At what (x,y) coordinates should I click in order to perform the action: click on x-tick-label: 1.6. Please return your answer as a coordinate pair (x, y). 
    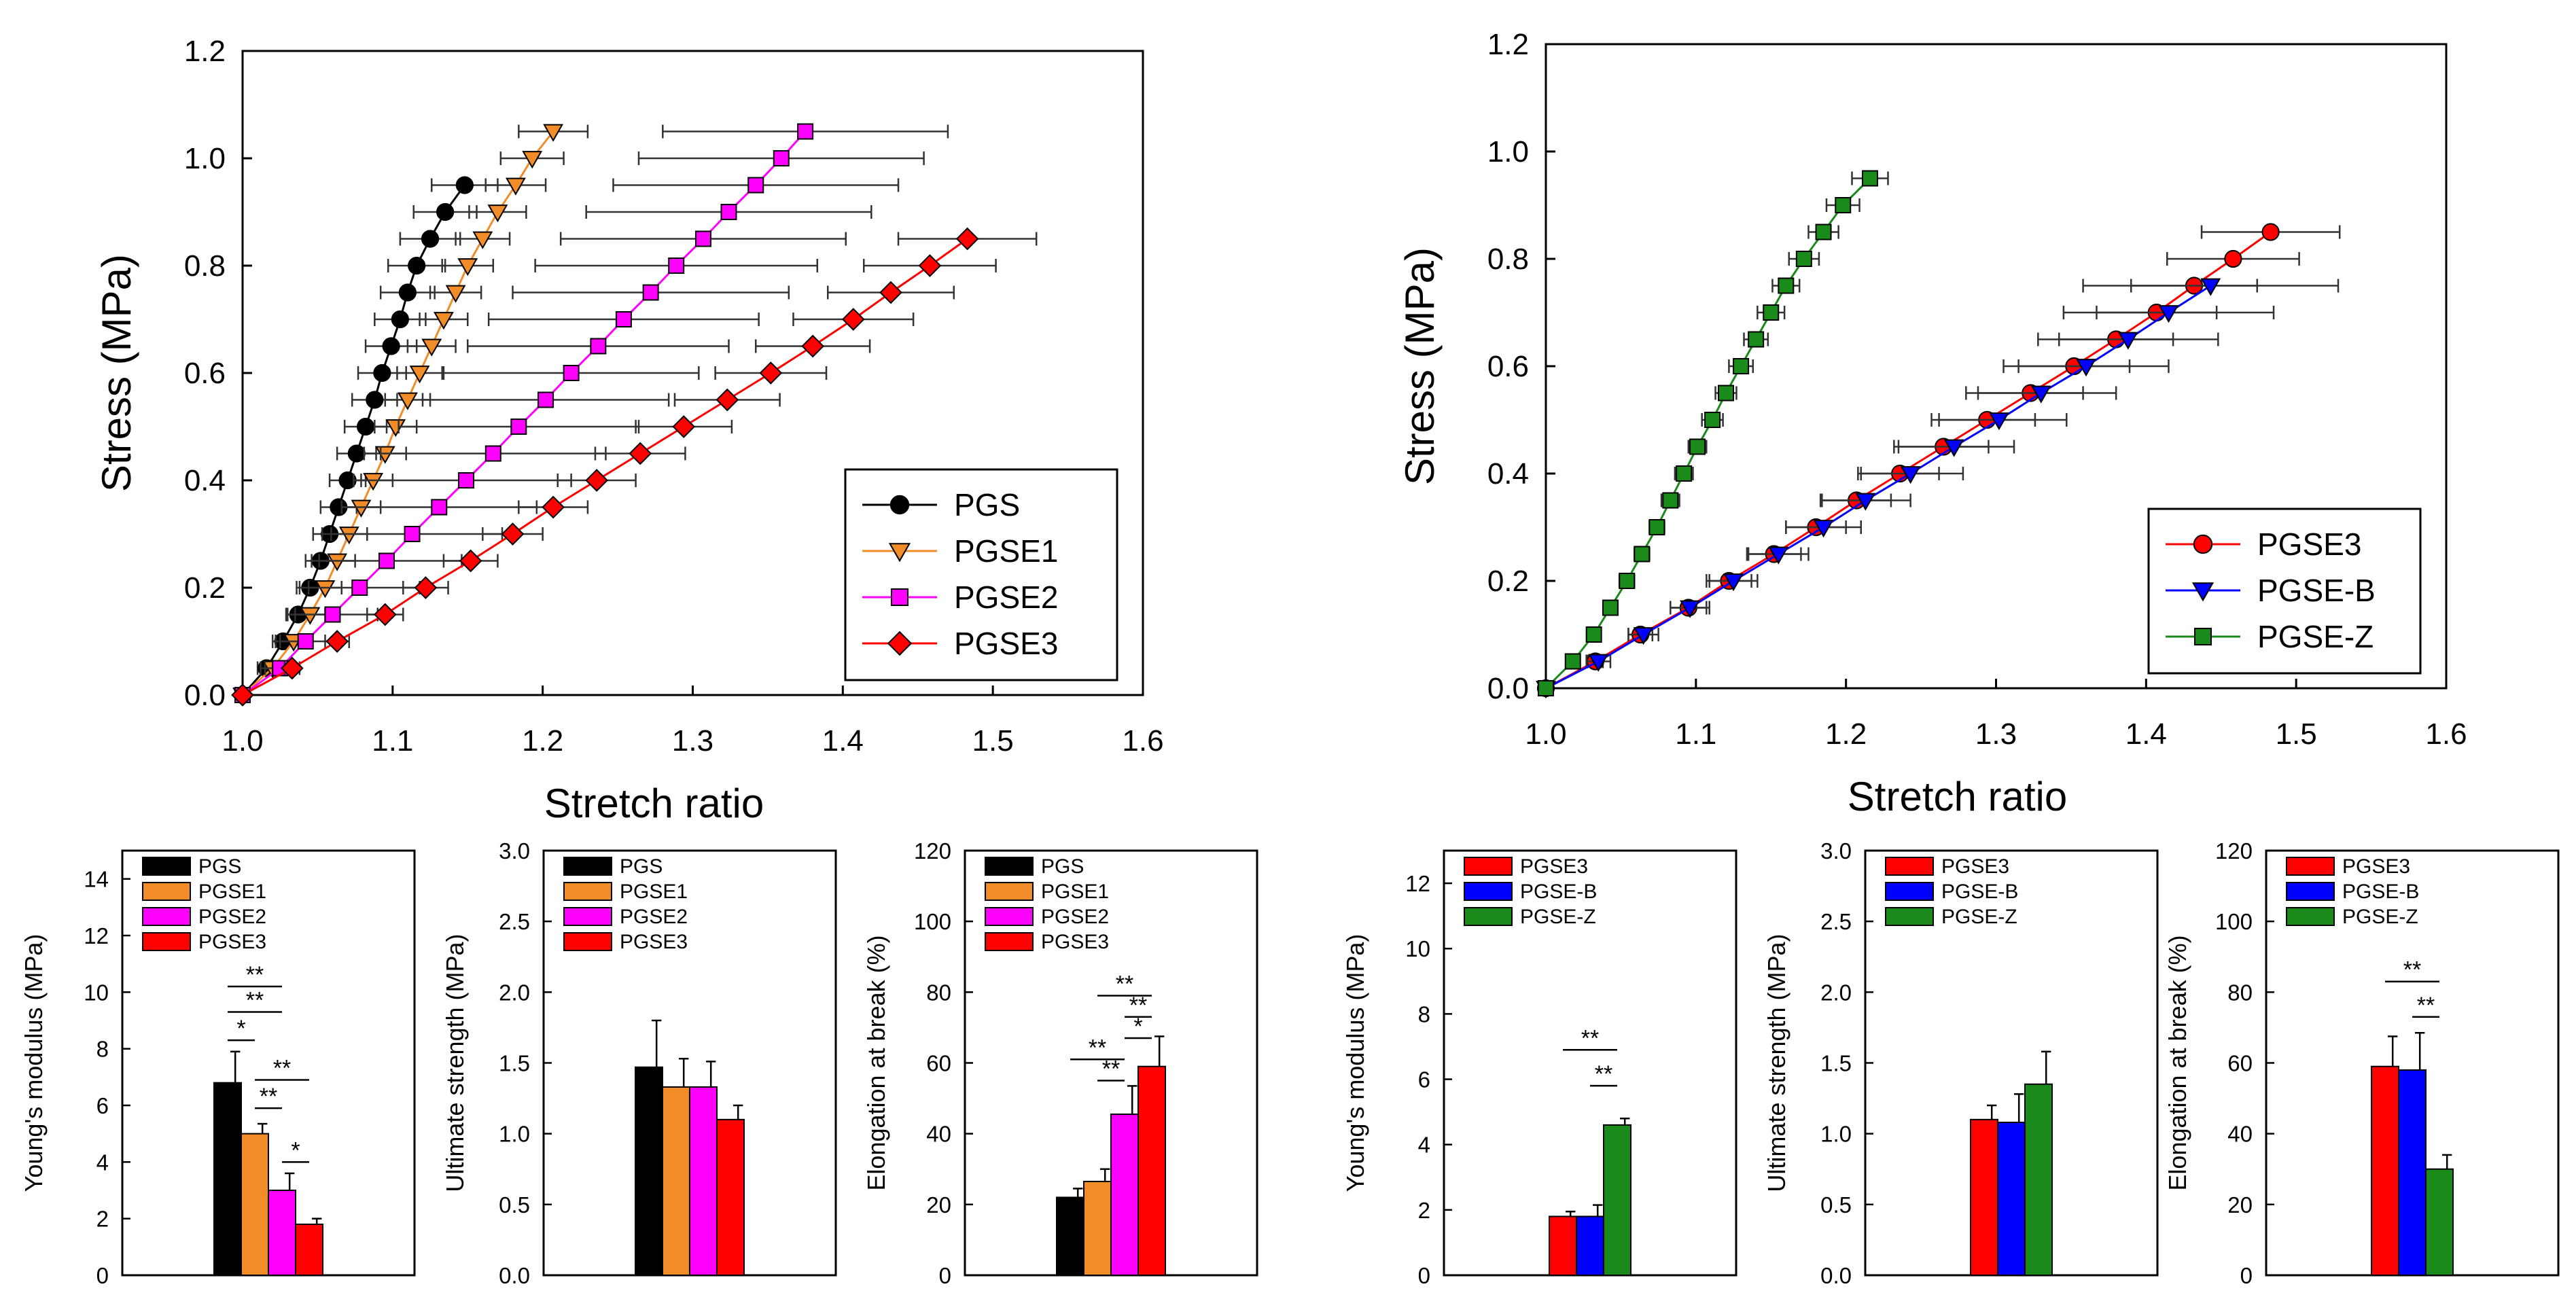
    Looking at the image, I should click on (2446, 734).